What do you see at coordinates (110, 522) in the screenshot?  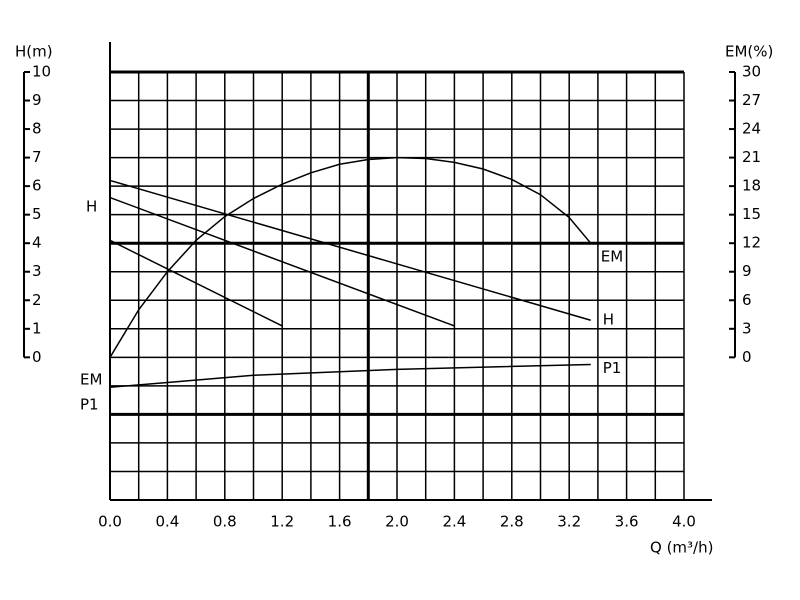 I see `x-tick-label: 0.0` at bounding box center [110, 522].